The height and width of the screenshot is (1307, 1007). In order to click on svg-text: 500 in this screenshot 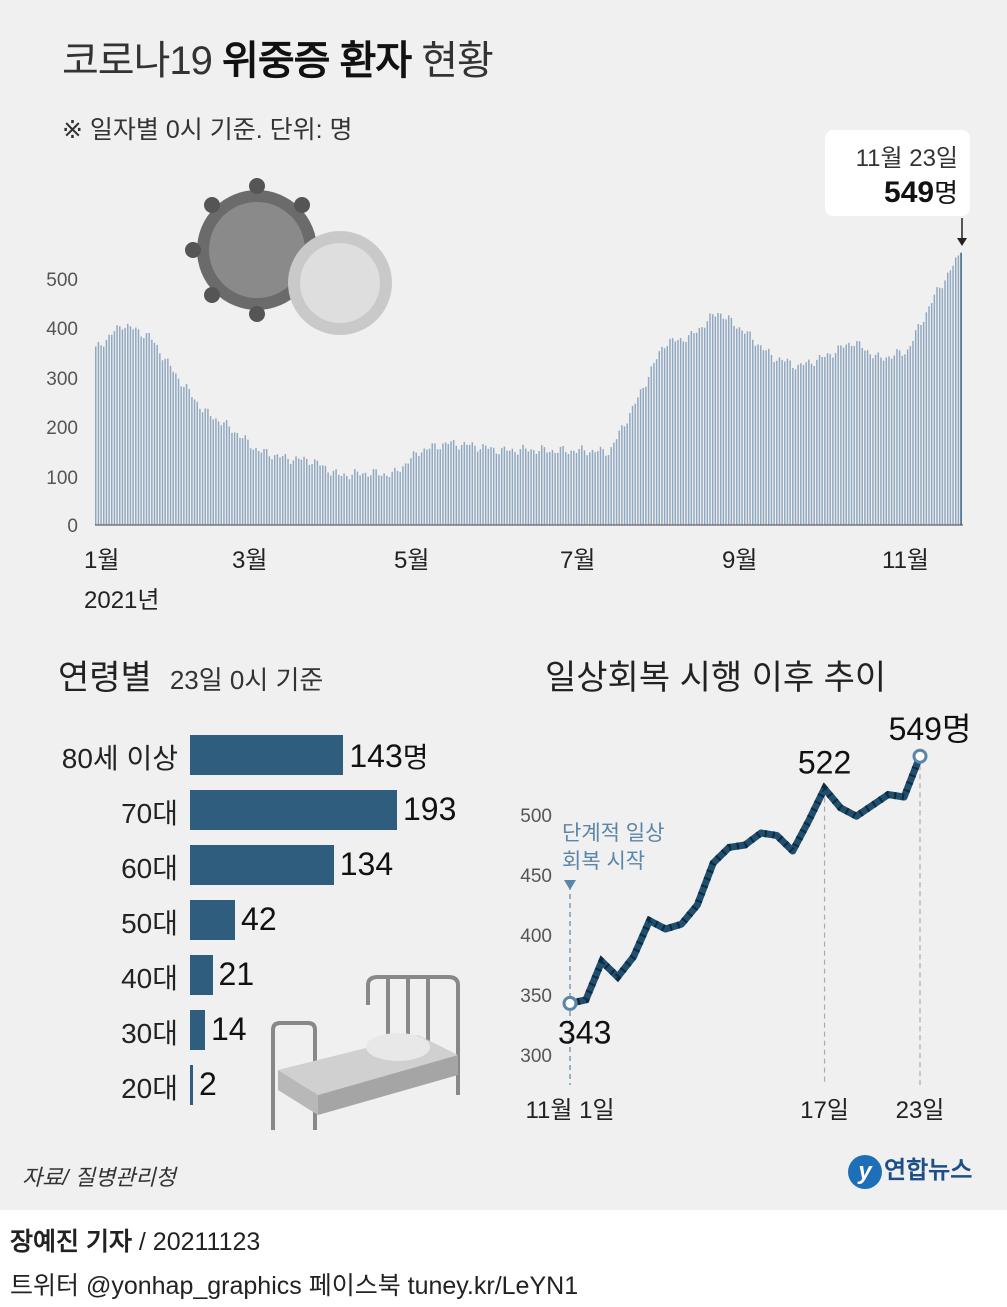, I will do `click(536, 816)`.